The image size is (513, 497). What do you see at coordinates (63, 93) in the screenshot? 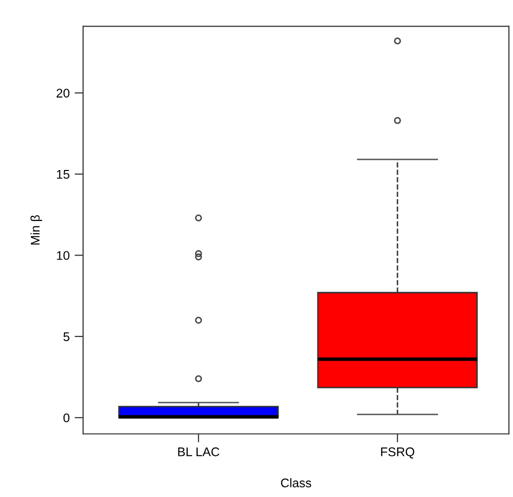
I see `y-tick-label: 20` at bounding box center [63, 93].